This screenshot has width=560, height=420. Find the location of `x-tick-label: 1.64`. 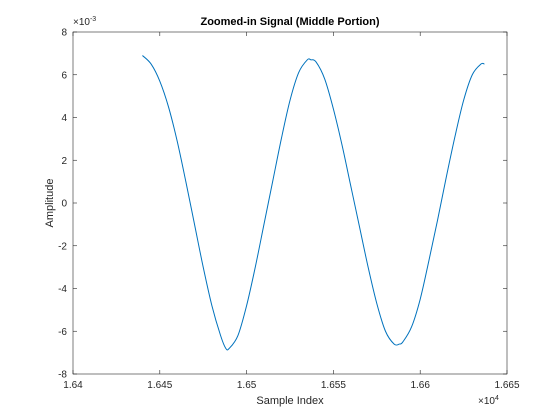

x-tick-label: 1.64 is located at coordinates (73, 385).